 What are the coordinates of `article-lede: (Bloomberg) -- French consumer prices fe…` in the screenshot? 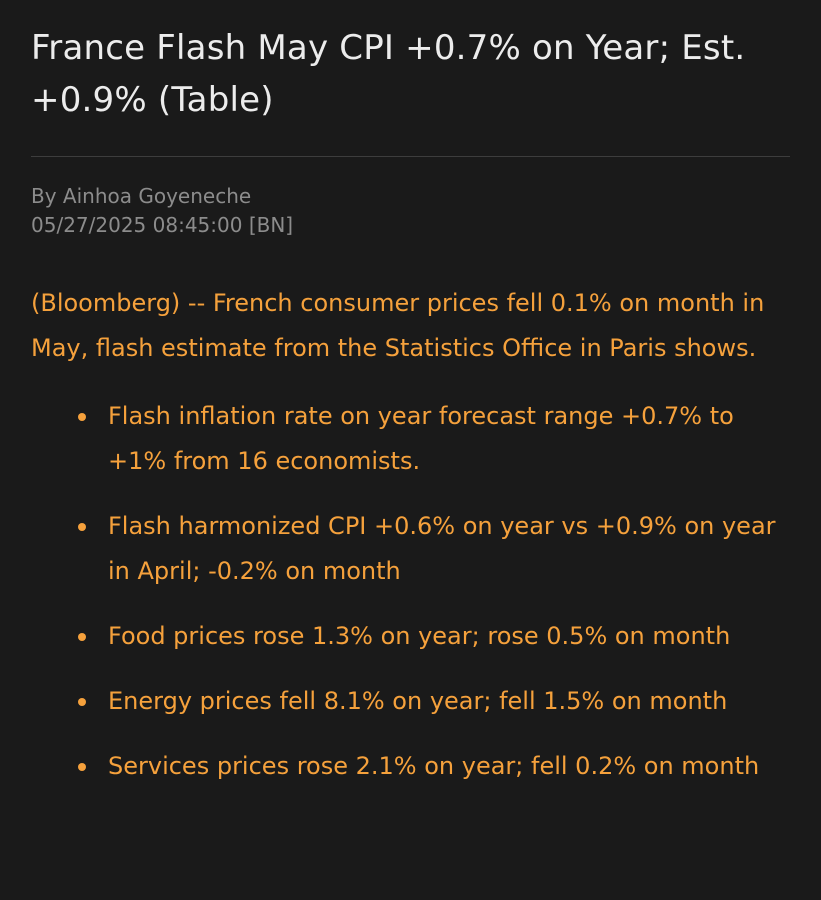 It's located at (398, 325).